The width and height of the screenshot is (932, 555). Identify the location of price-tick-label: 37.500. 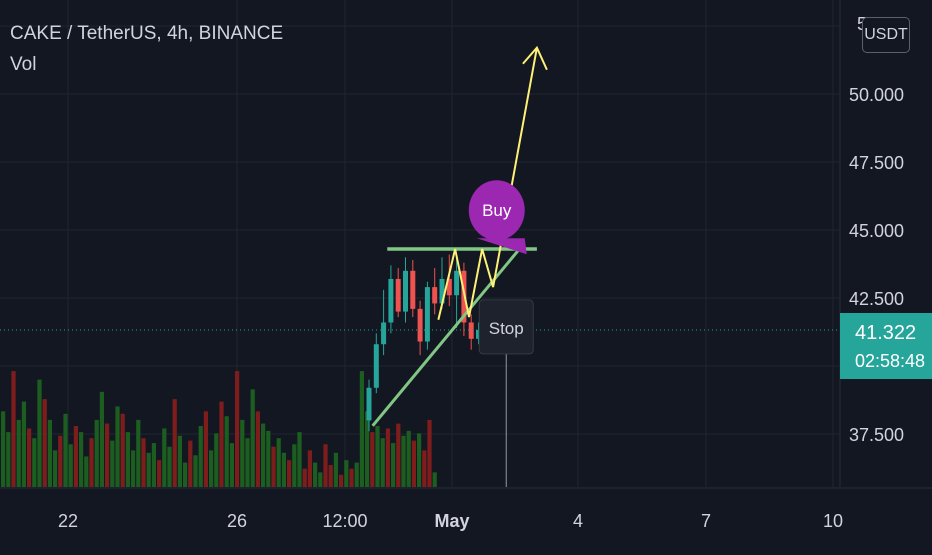
(876, 435).